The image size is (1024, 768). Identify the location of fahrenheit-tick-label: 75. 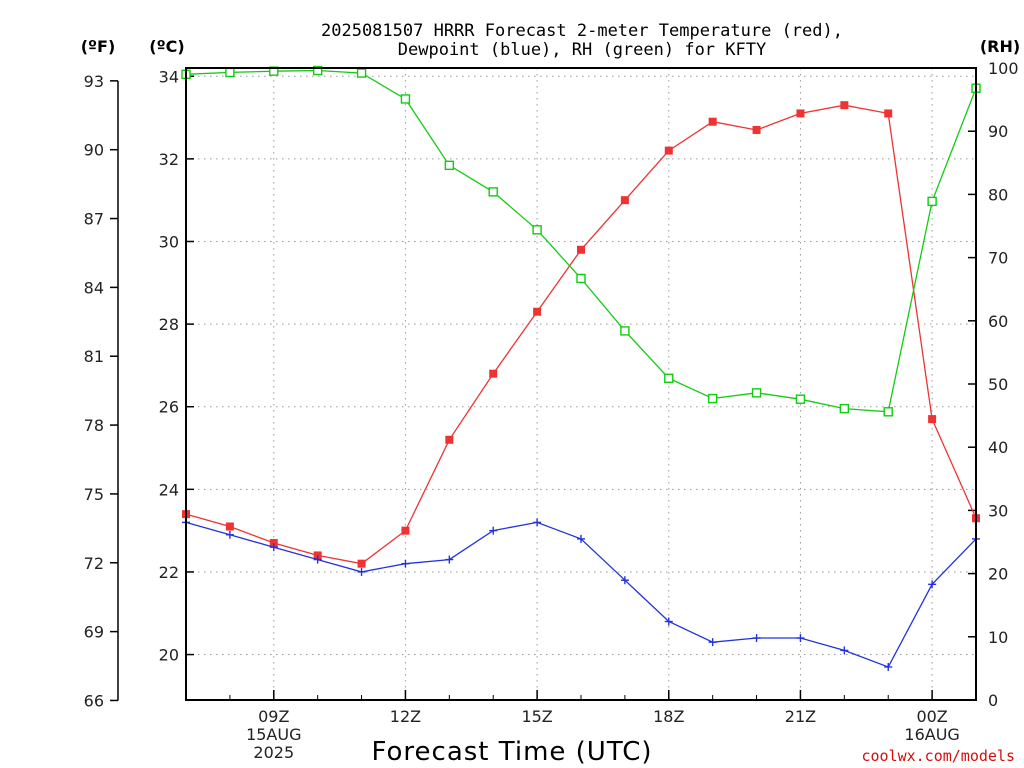
(94, 494).